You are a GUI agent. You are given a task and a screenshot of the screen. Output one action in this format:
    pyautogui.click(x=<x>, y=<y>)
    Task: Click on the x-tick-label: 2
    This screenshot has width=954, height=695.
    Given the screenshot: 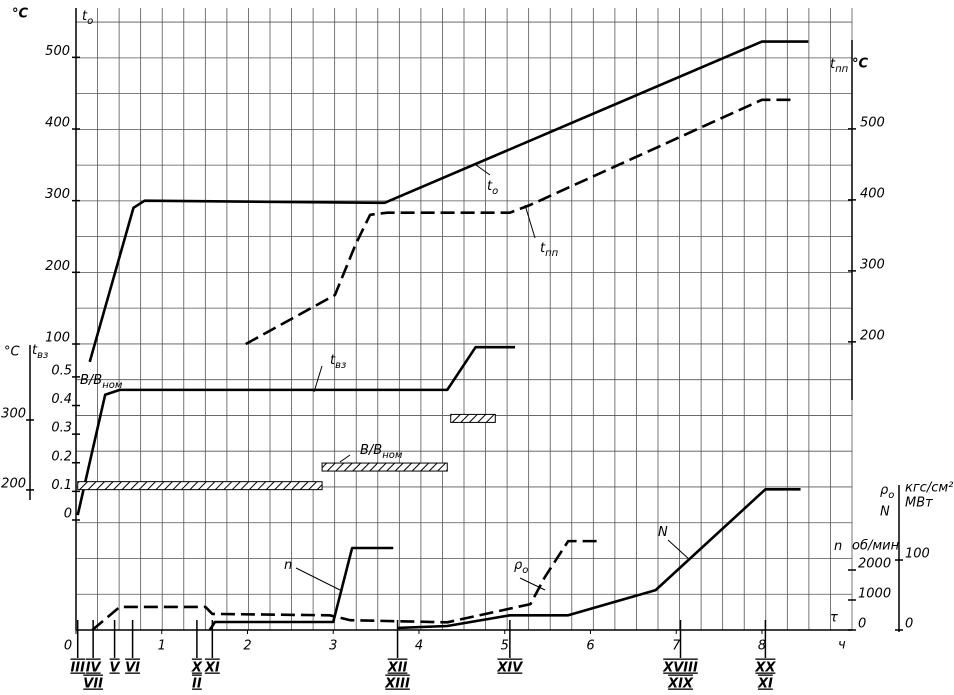 What is the action you would take?
    pyautogui.click(x=247, y=646)
    